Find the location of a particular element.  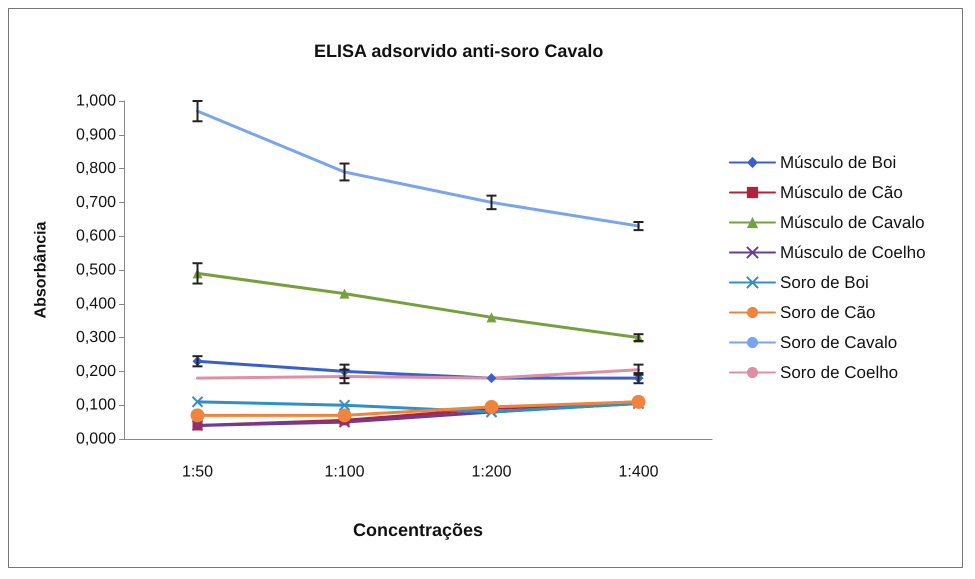

y-tick-label: 0,000 is located at coordinates (96, 439).